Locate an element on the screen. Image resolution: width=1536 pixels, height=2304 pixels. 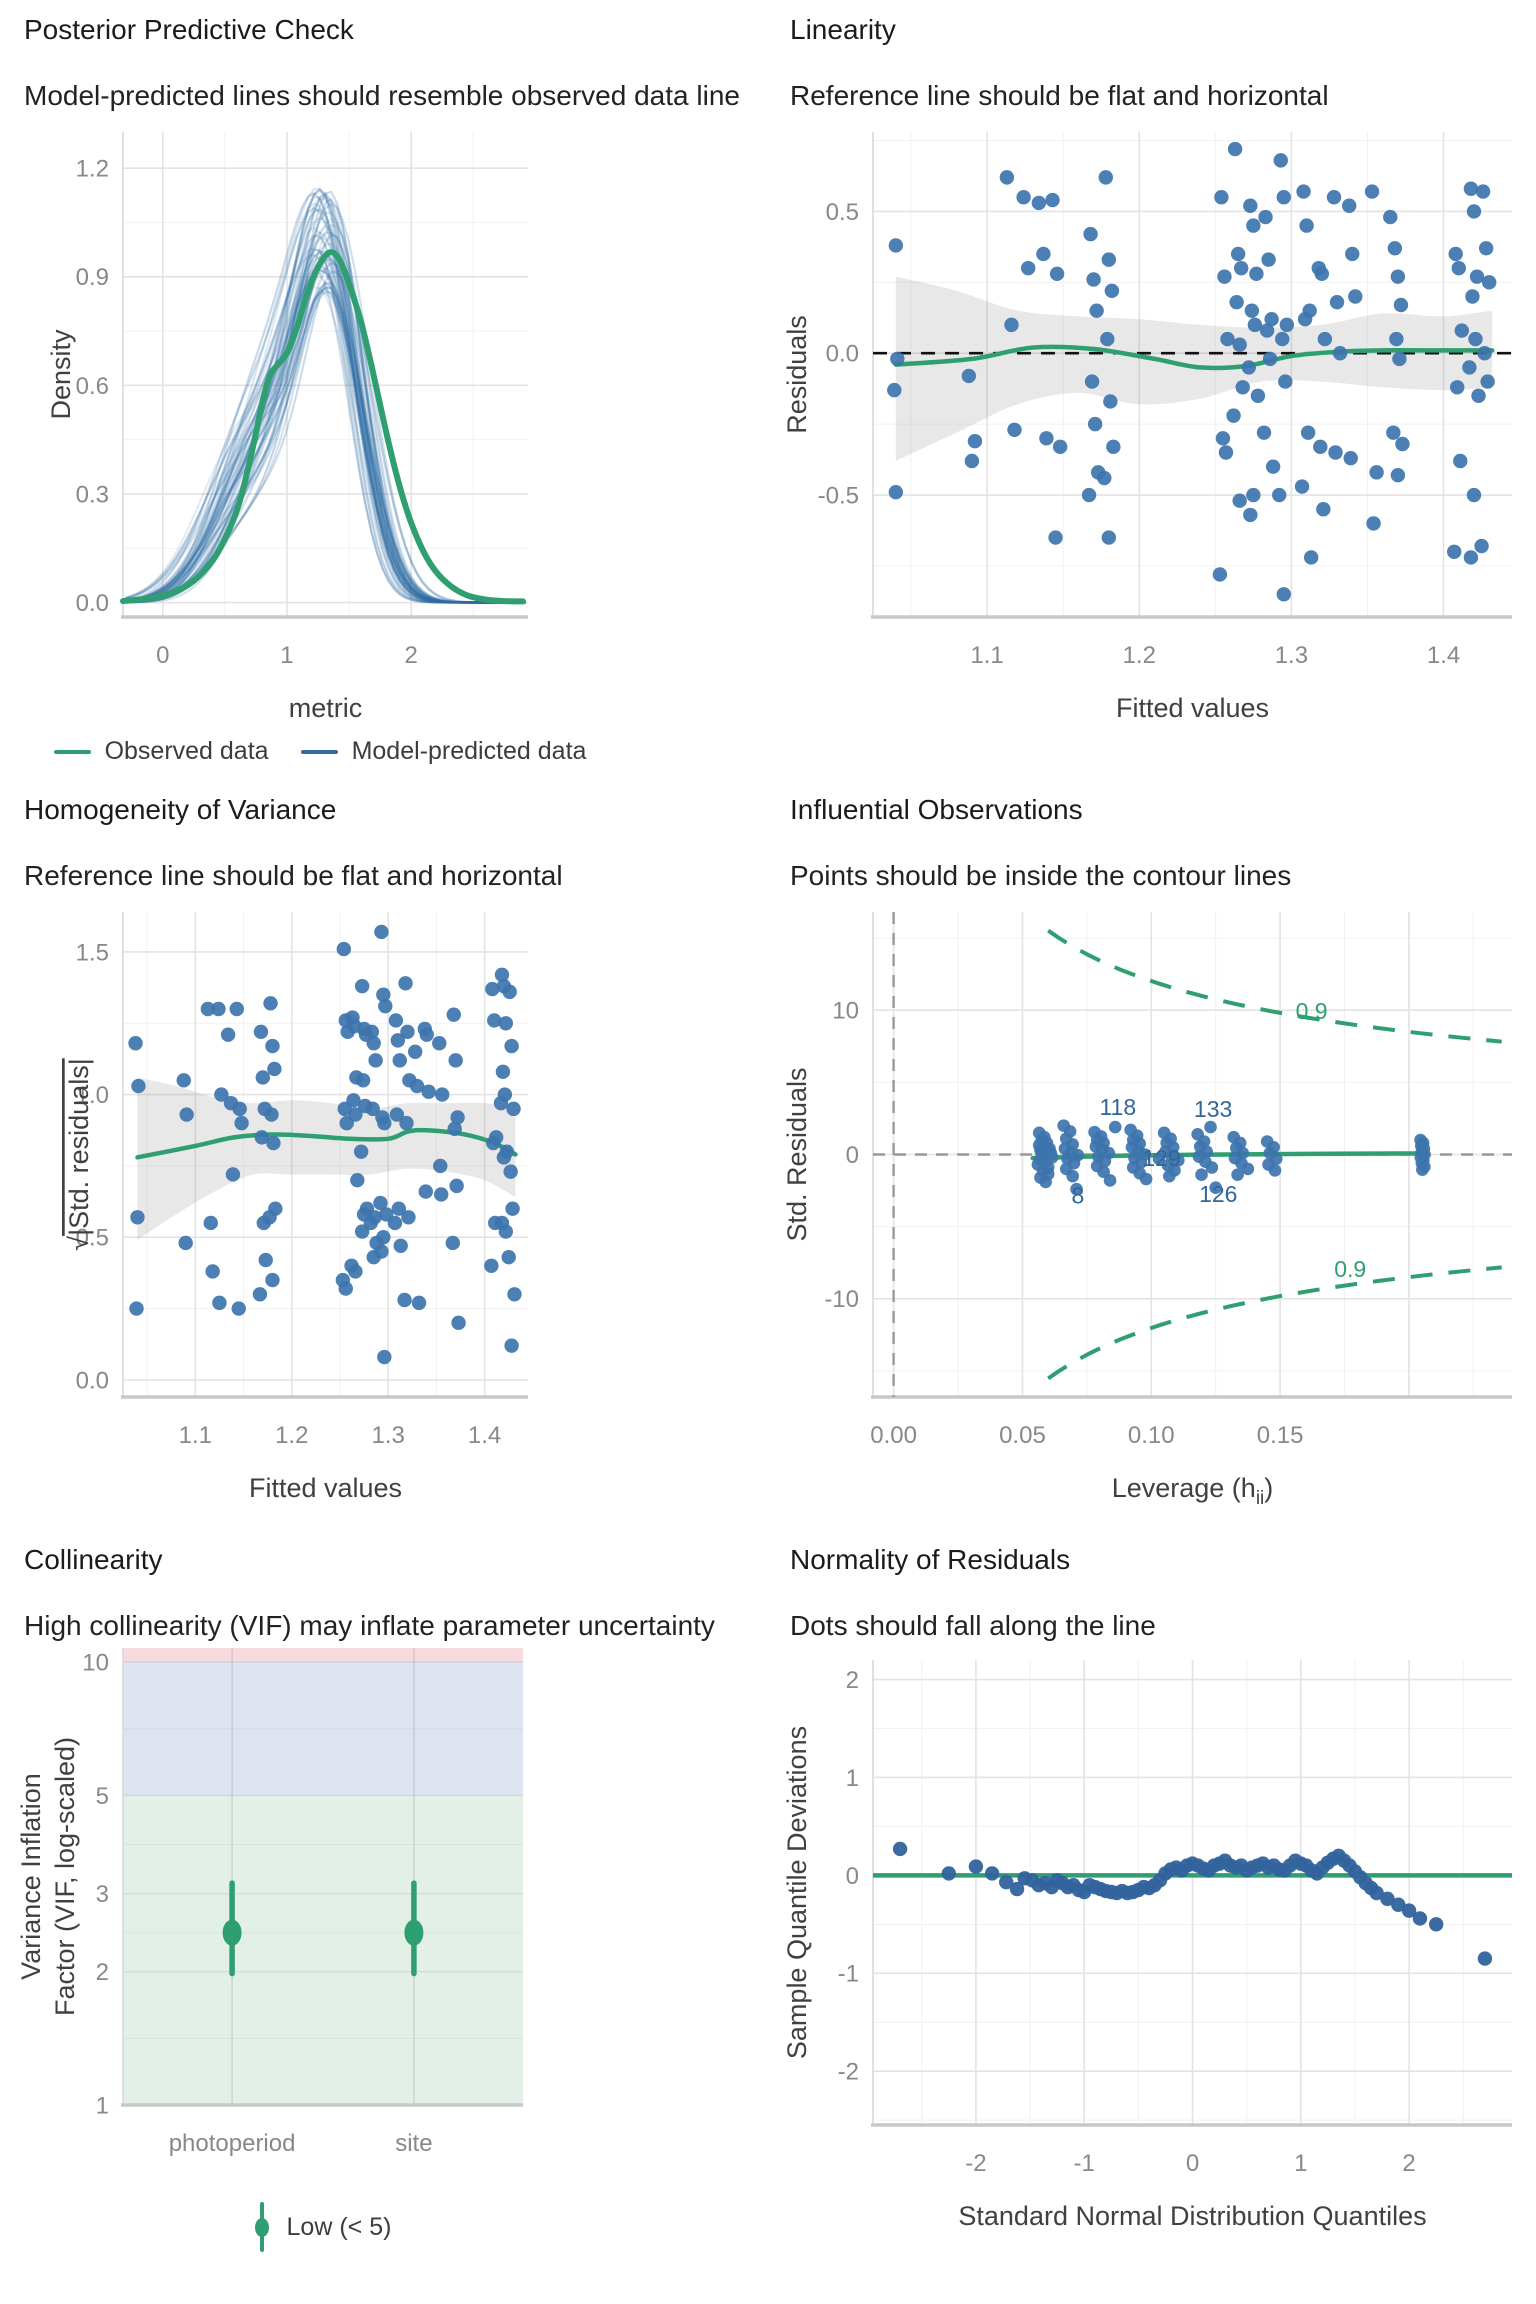
vif-legend: Low (< 5) is located at coordinates (323, 2227).